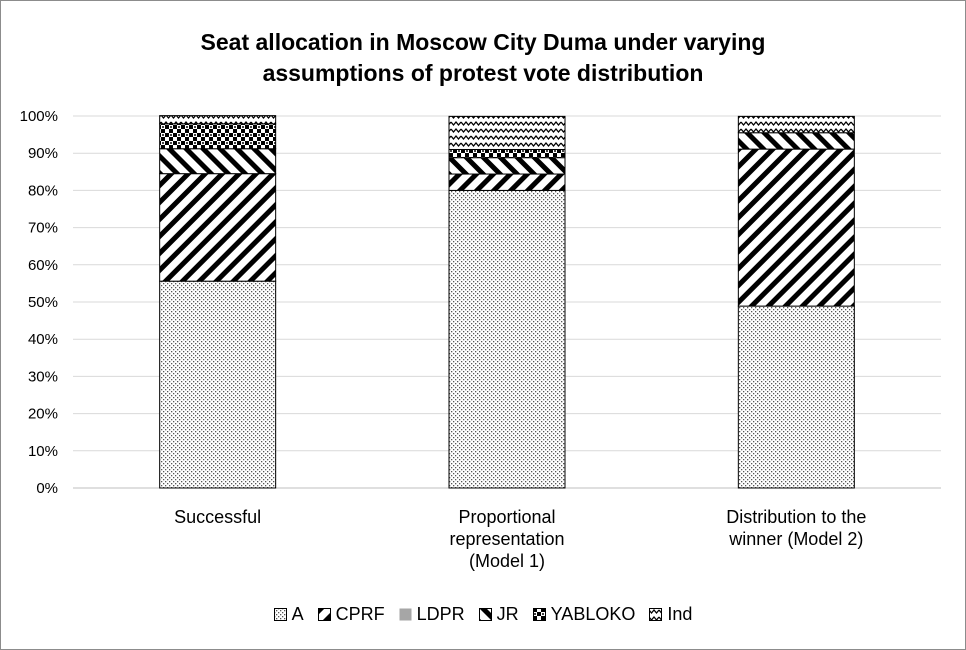  Describe the element at coordinates (43, 451) in the screenshot. I see `y-tick-label: 10%` at that location.